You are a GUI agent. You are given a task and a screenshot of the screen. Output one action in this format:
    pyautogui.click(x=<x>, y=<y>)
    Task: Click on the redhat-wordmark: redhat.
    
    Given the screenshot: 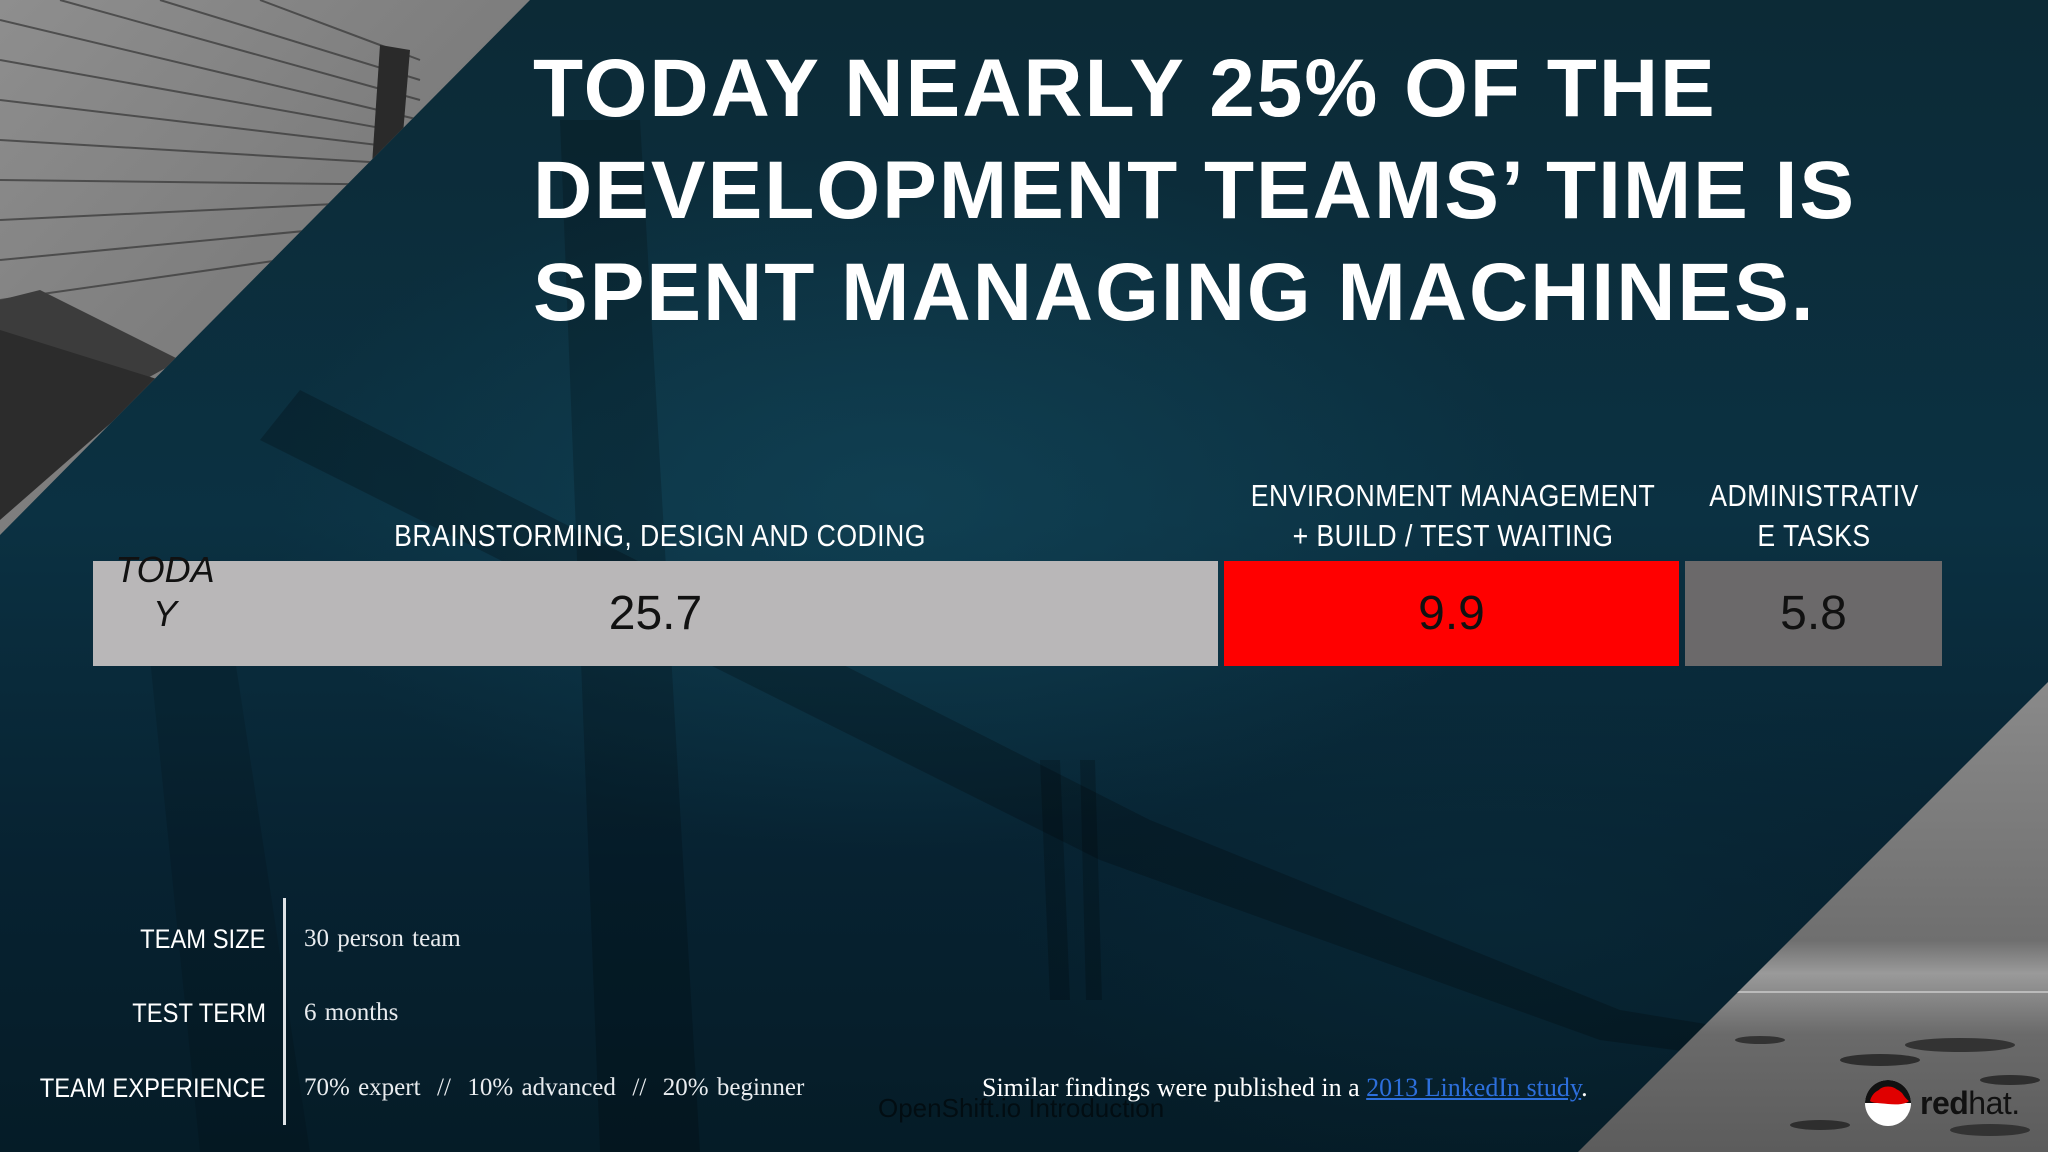 What is the action you would take?
    pyautogui.click(x=1970, y=1103)
    